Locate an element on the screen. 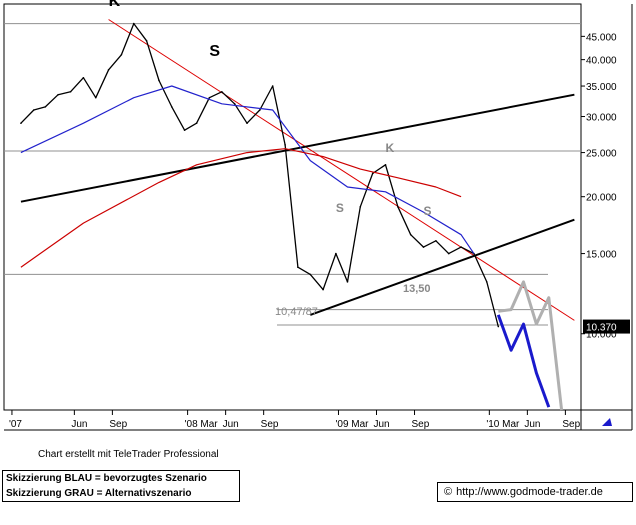 The image size is (636, 525). scroll-arrow-icon is located at coordinates (607, 422).